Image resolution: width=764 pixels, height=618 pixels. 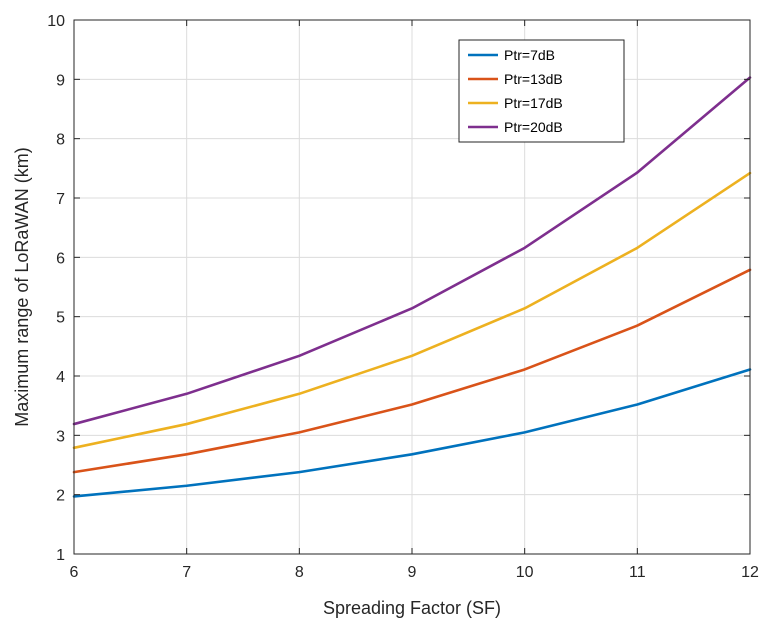 I want to click on legend-box, so click(x=541, y=91).